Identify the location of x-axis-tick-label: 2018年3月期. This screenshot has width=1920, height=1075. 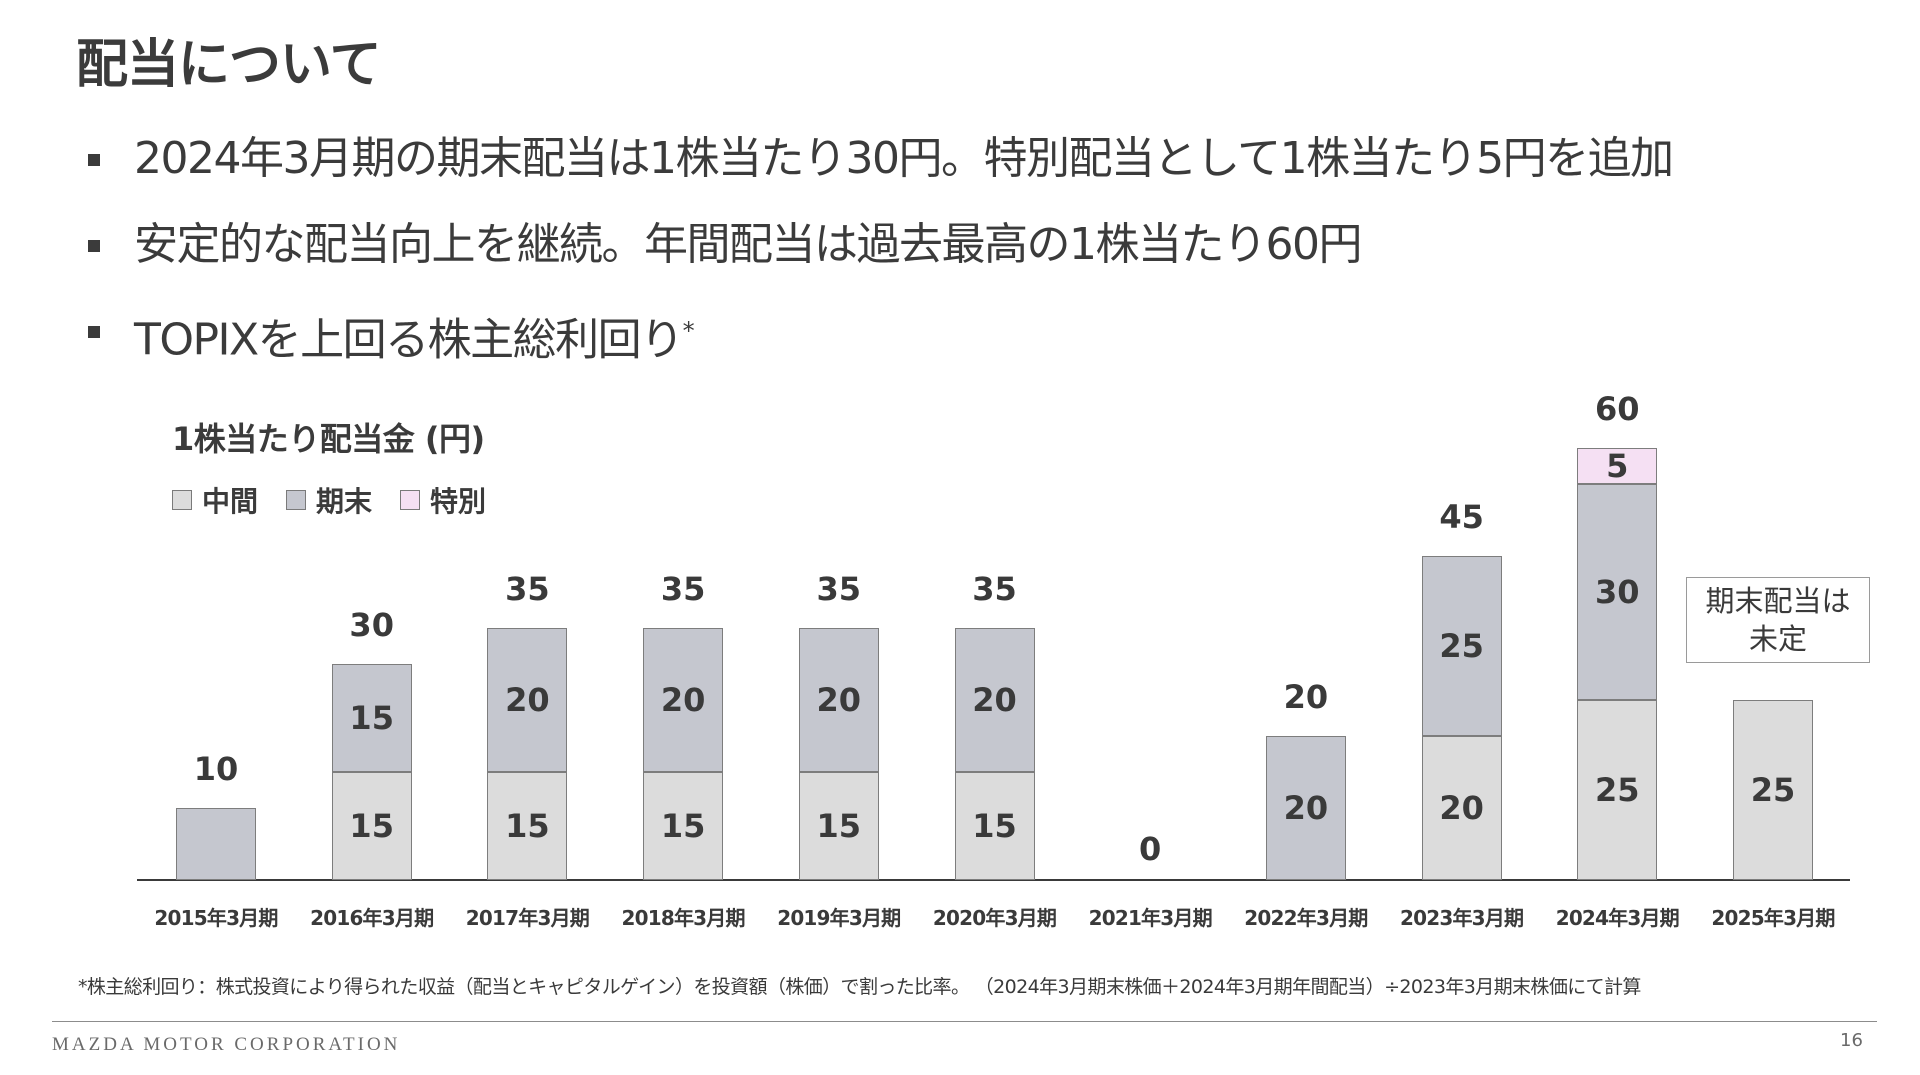
(683, 918).